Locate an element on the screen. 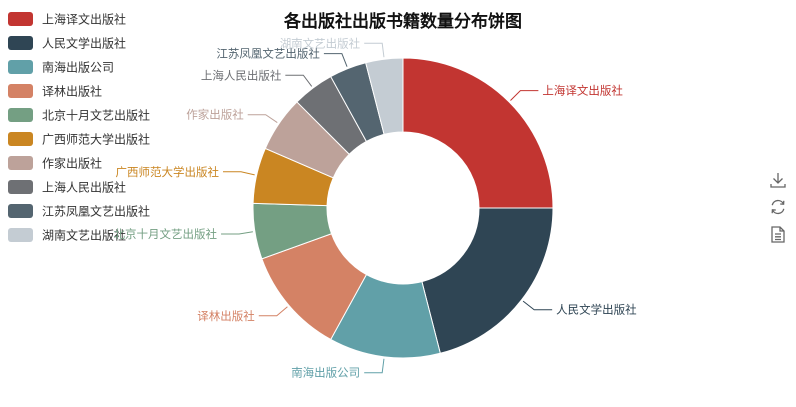 The image size is (796, 407). legend-label: 人民文学出版社 is located at coordinates (84, 43).